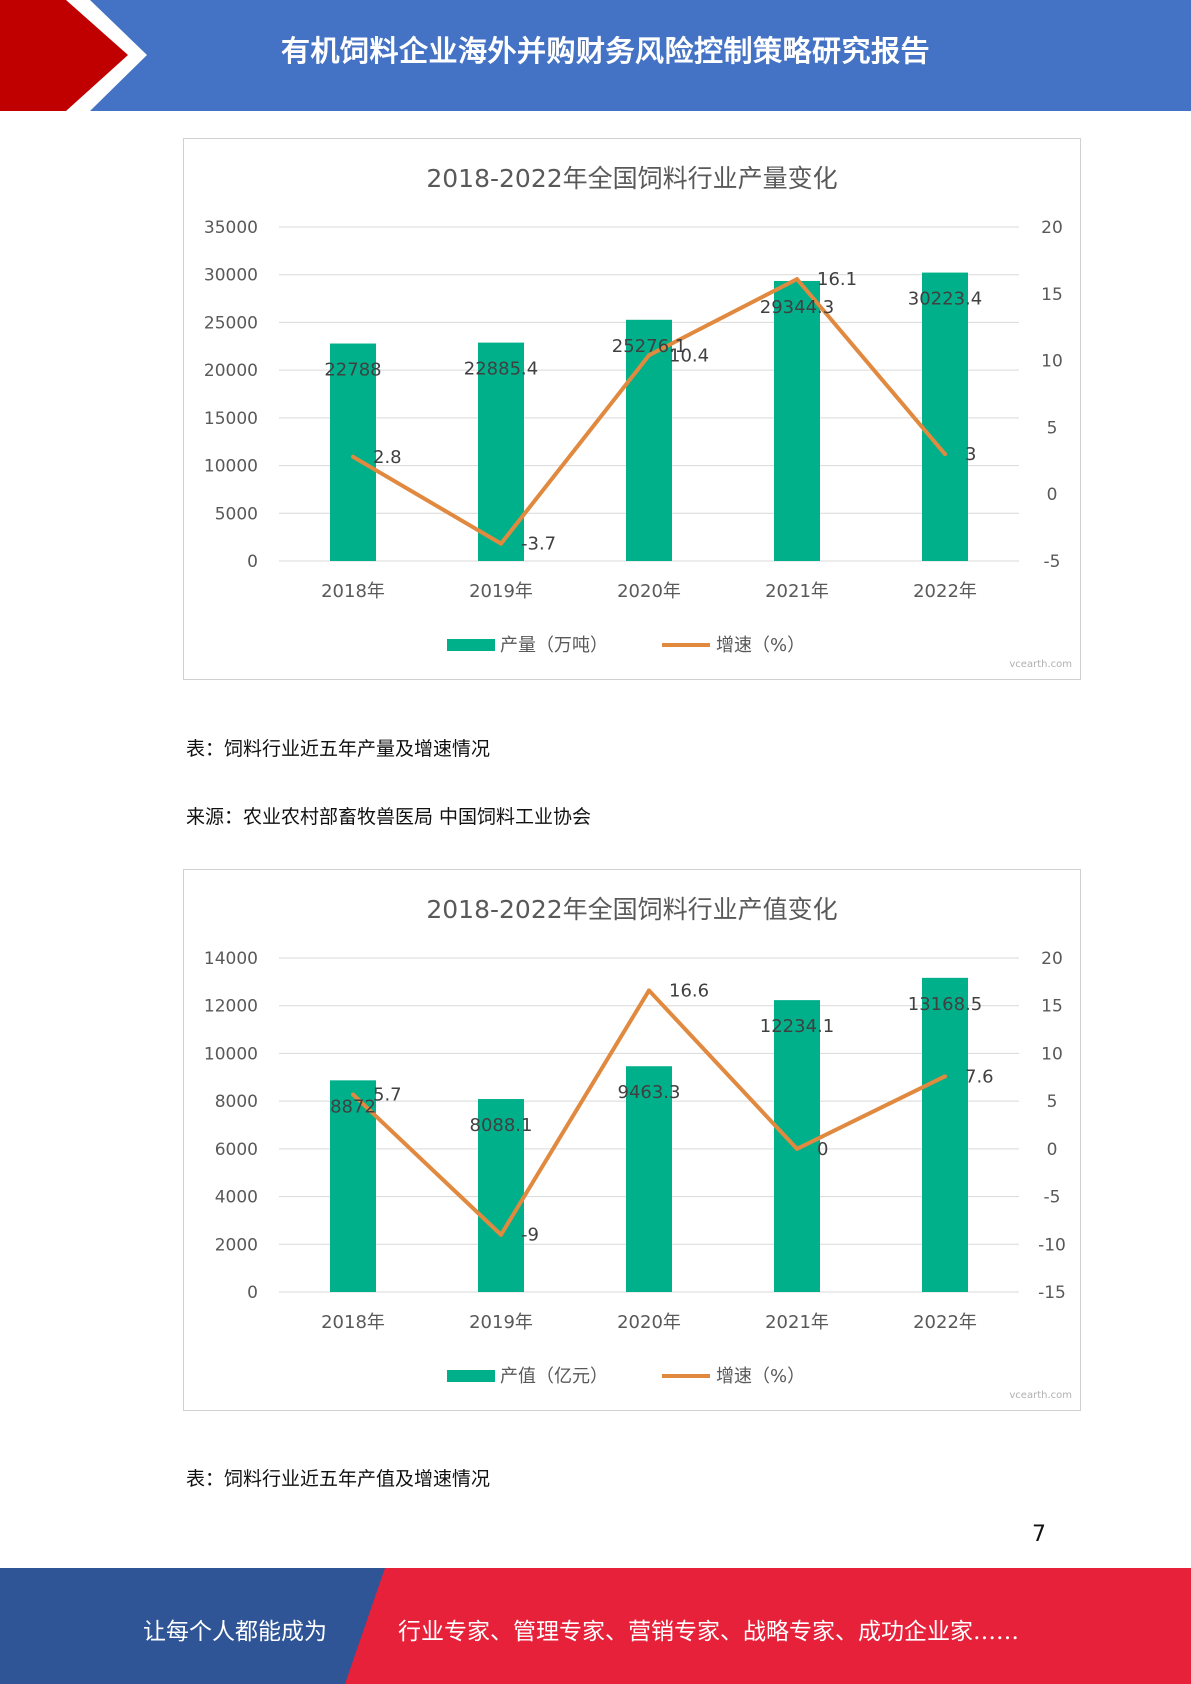 The image size is (1191, 1684). I want to click on y-left-tick-label: 25000, so click(231, 323).